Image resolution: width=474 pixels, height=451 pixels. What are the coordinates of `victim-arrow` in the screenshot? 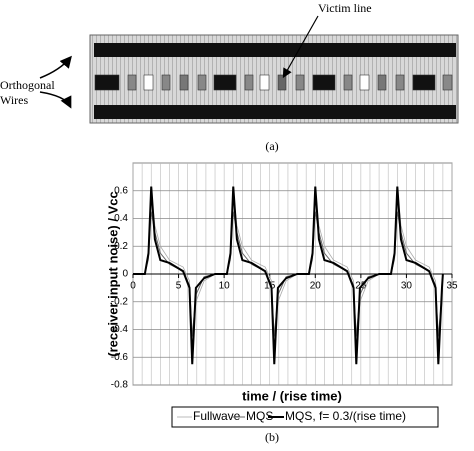 It's located at (300, 47).